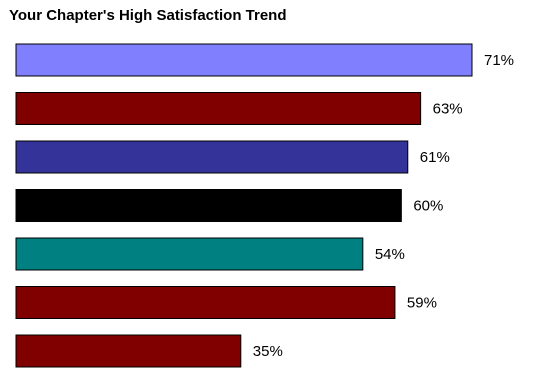  Describe the element at coordinates (428, 206) in the screenshot. I see `bar-value-label-4: 60%` at that location.